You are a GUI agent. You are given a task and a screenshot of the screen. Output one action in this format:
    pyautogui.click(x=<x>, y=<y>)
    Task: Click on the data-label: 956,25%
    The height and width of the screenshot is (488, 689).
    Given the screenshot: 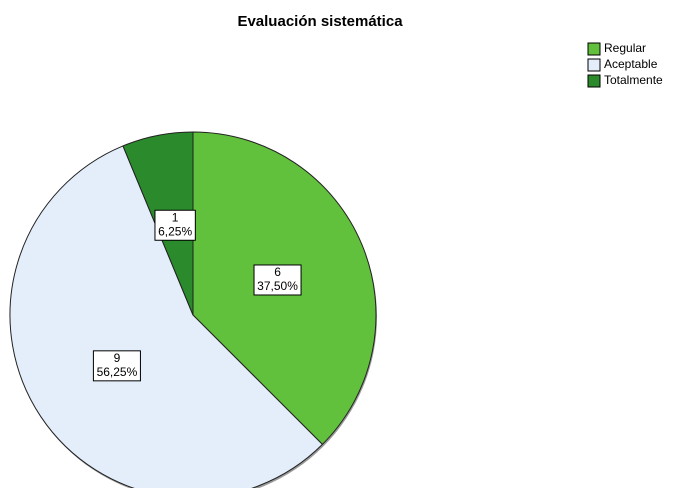 What is the action you would take?
    pyautogui.click(x=116, y=366)
    